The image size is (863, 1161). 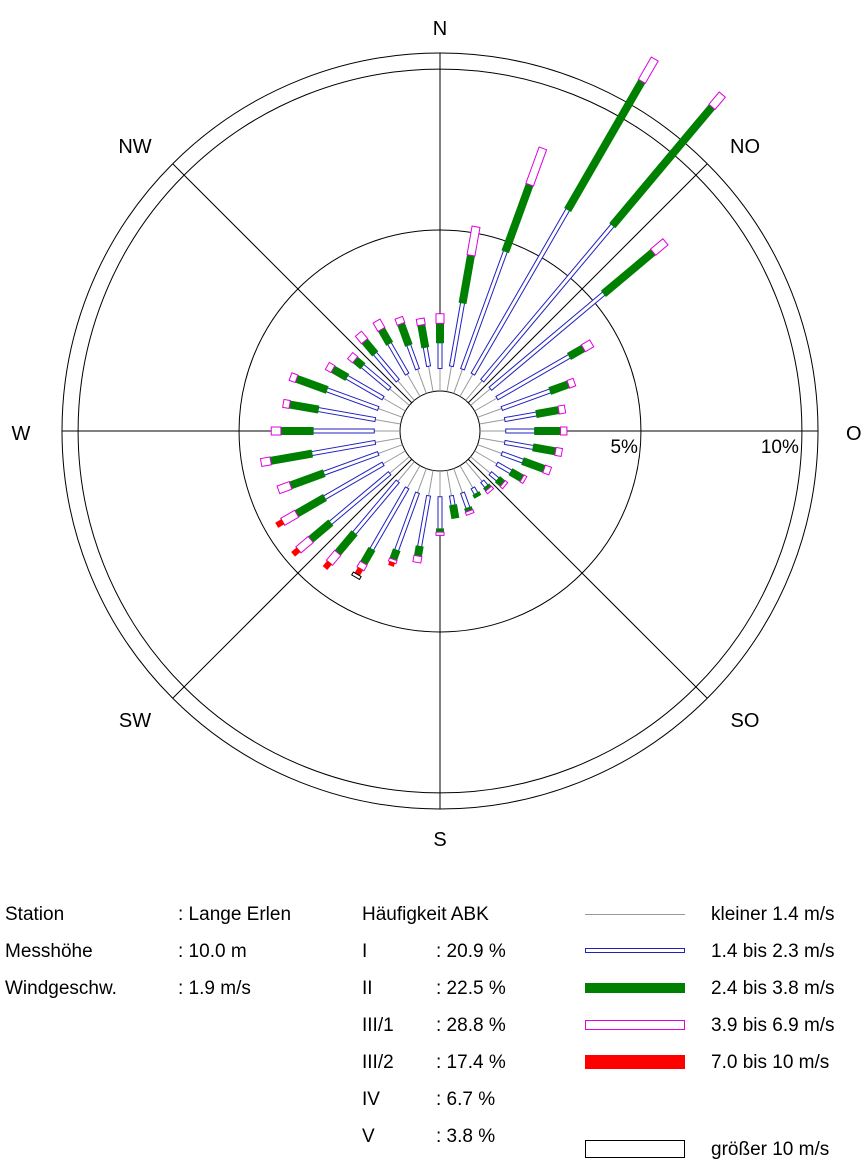 What do you see at coordinates (292, 283) in the screenshot?
I see `grid-spoke` at bounding box center [292, 283].